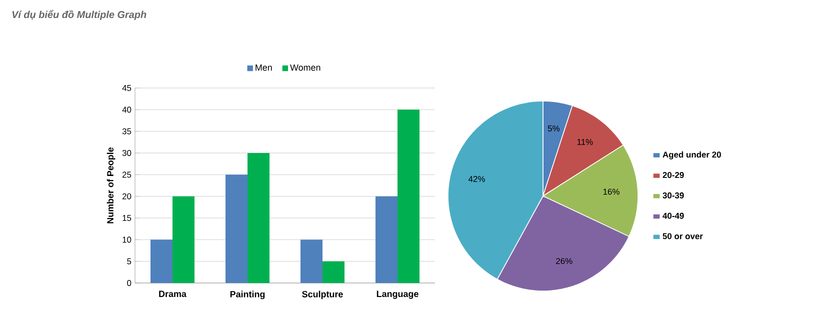 Image resolution: width=818 pixels, height=332 pixels. Describe the element at coordinates (611, 191) in the screenshot. I see `data-label: 16%` at that location.